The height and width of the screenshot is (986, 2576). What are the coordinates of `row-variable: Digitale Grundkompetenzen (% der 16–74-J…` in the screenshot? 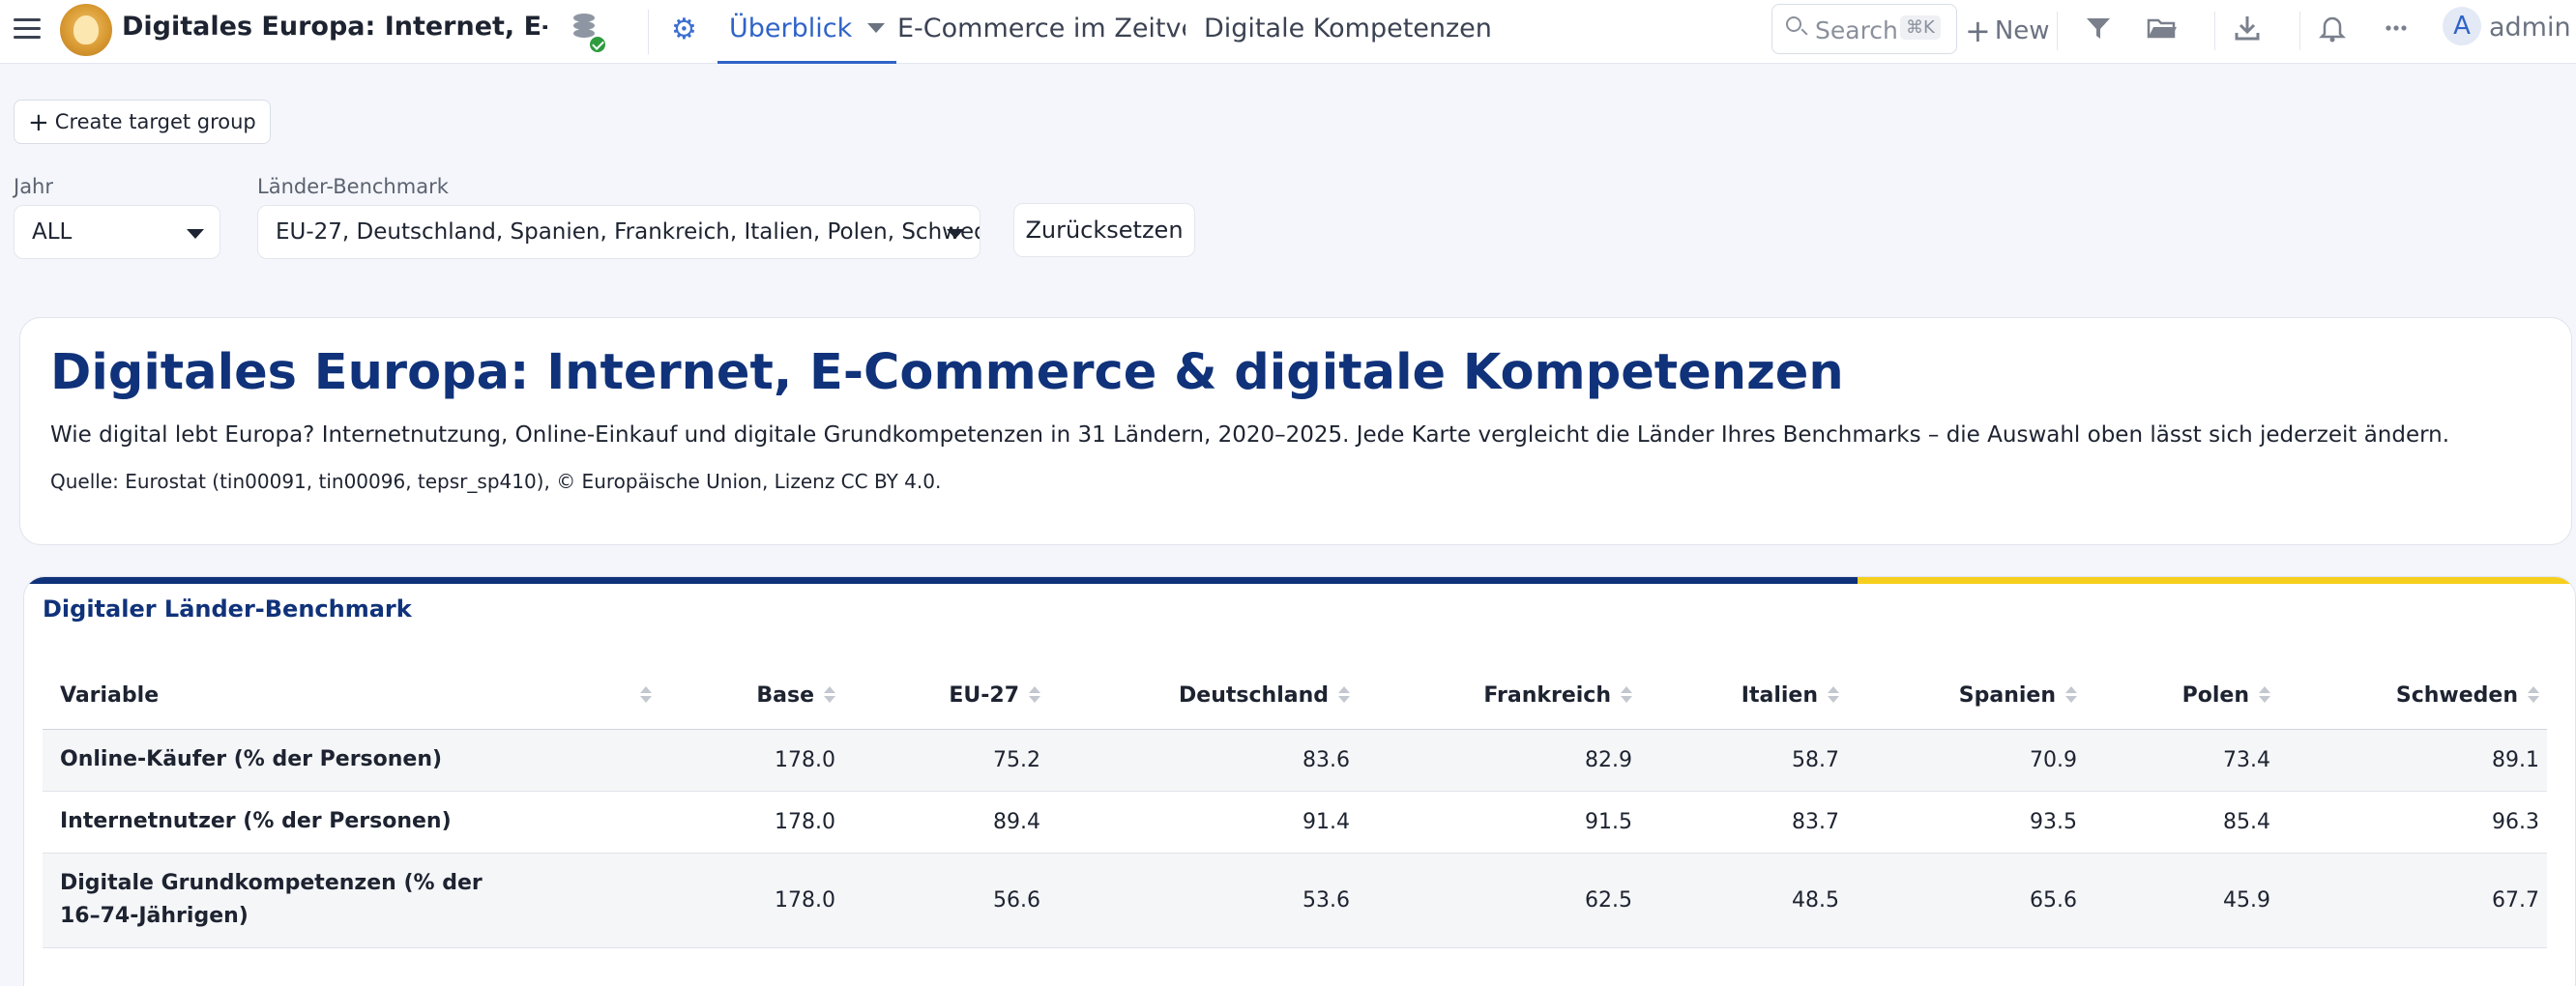 It's located at (352, 900).